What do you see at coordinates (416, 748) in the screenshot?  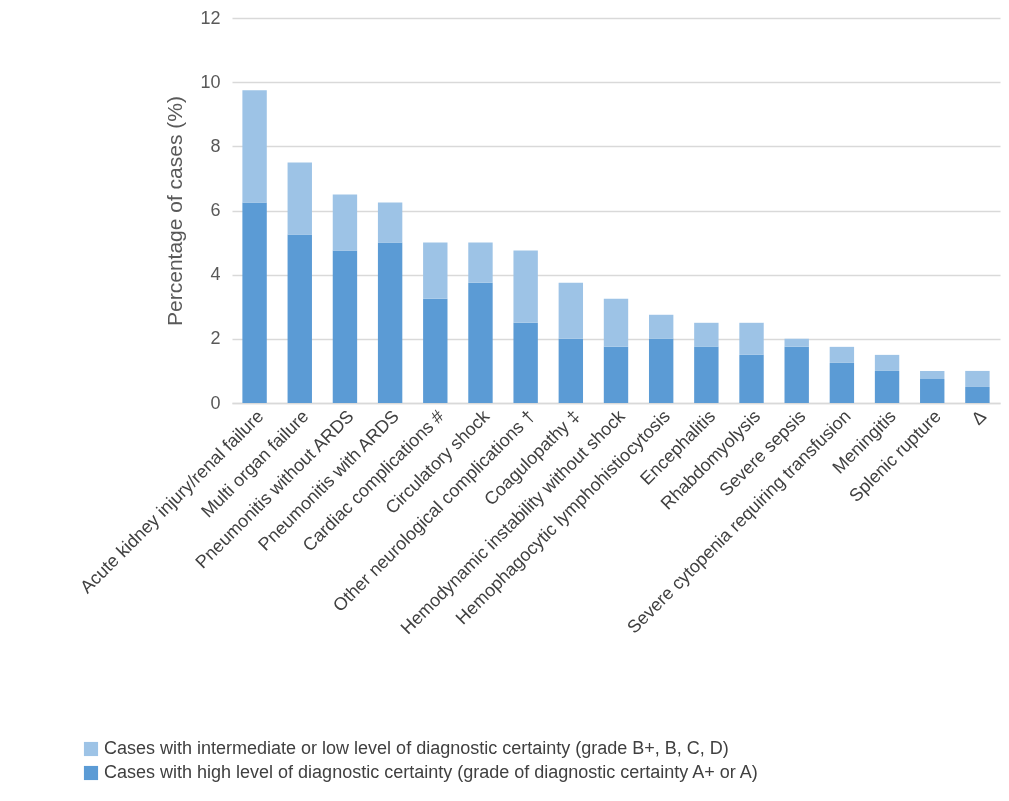 I see `legend-label: Cases with intermediate or low level of diagnostic certainty (grade B+, B, C, D)` at bounding box center [416, 748].